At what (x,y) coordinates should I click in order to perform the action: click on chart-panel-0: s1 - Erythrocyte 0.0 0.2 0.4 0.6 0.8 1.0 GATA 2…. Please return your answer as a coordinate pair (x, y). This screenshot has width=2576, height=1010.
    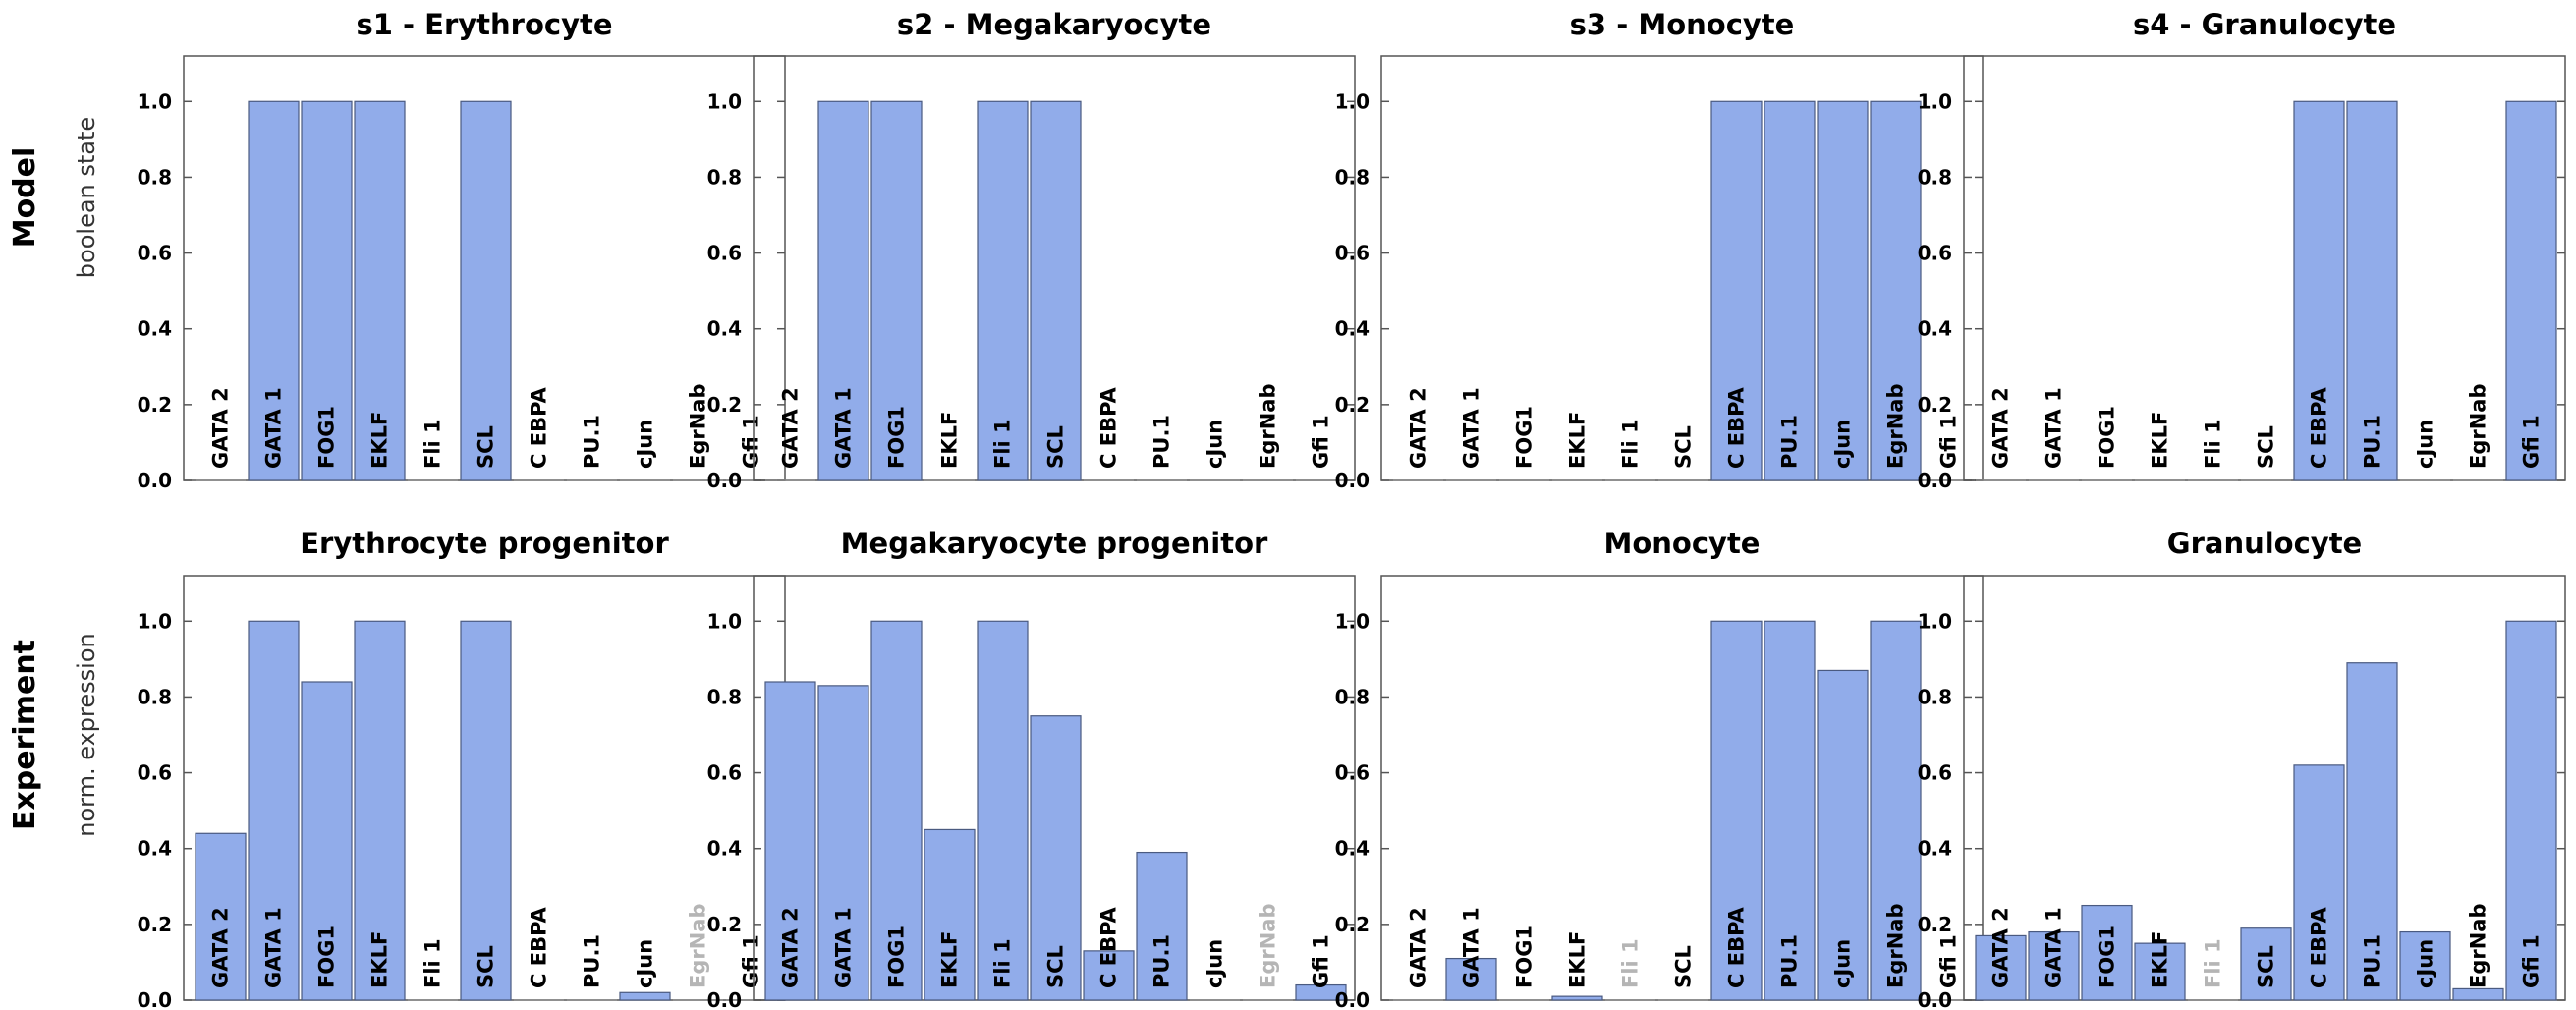
    Looking at the image, I should click on (462, 250).